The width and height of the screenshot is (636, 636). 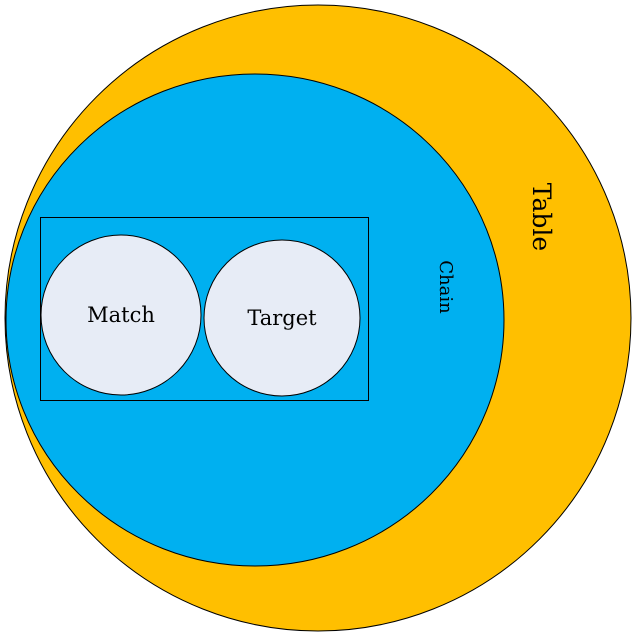 I want to click on chain-label: Chain, so click(x=445, y=287).